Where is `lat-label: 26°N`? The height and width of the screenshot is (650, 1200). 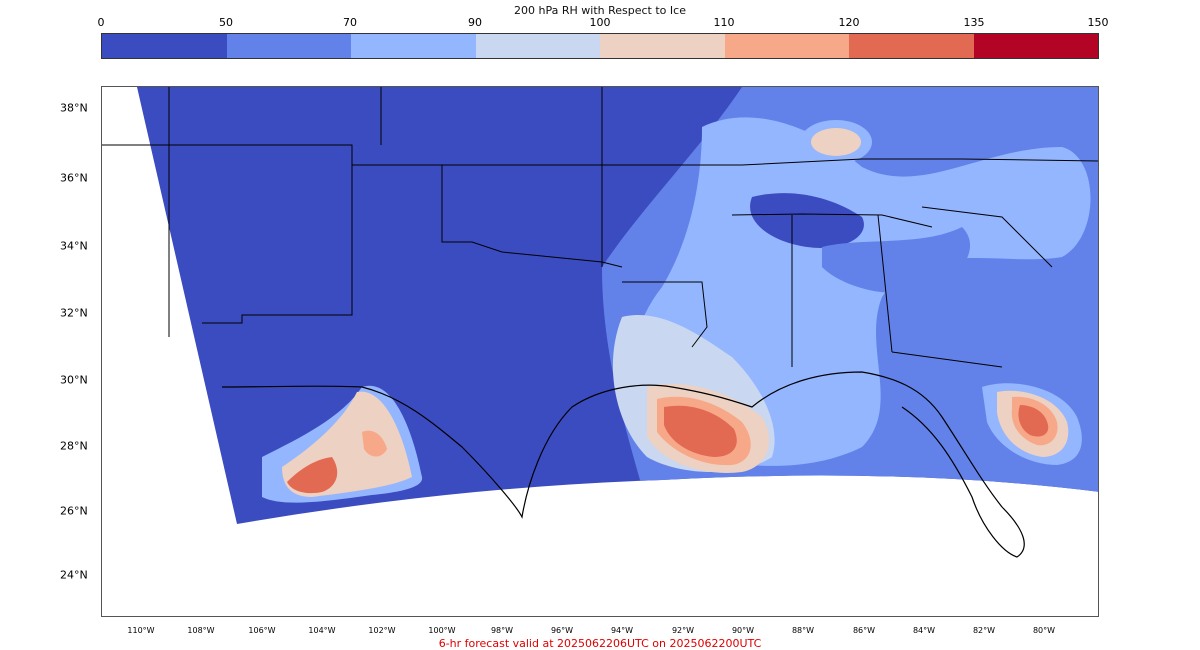
lat-label: 26°N is located at coordinates (74, 511).